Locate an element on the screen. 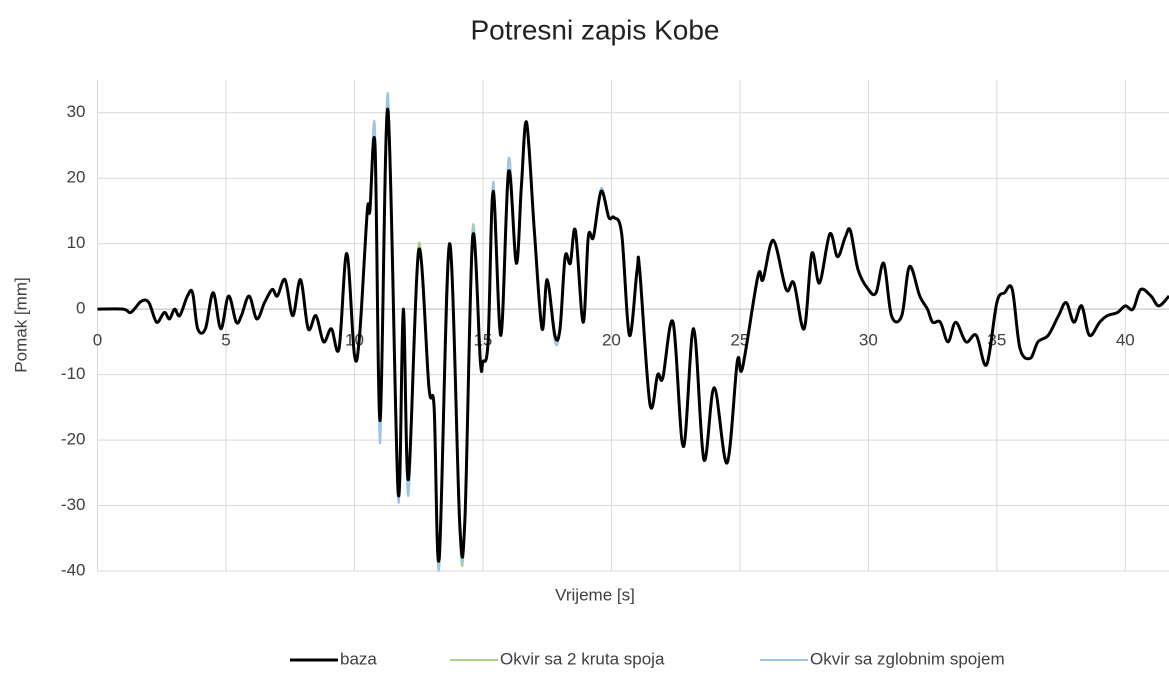 This screenshot has height=677, width=1169. x-tick-label: 25 is located at coordinates (739, 340).